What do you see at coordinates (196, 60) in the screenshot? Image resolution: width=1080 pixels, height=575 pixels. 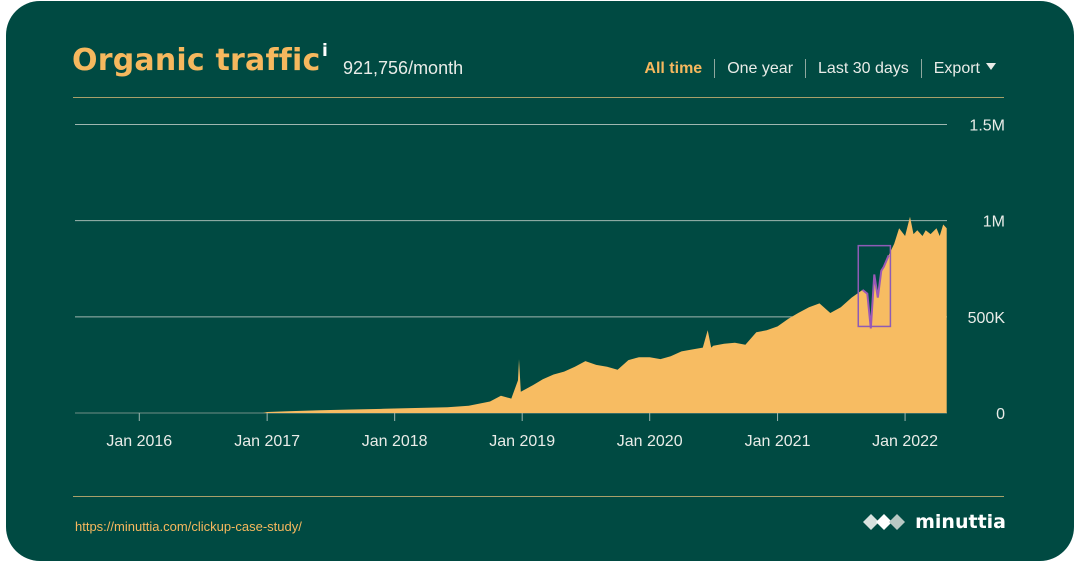 I see `chart-title: Organic traffic` at bounding box center [196, 60].